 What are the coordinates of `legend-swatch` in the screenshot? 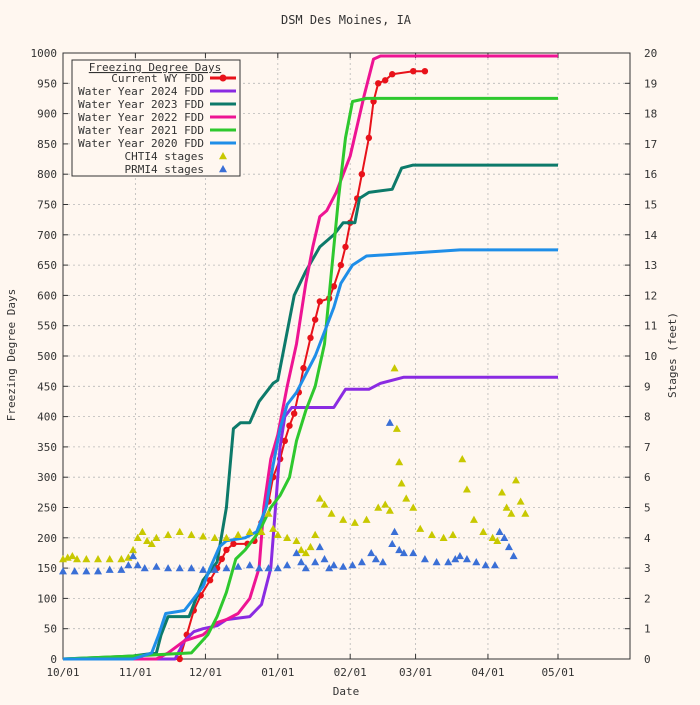 It's located at (223, 169).